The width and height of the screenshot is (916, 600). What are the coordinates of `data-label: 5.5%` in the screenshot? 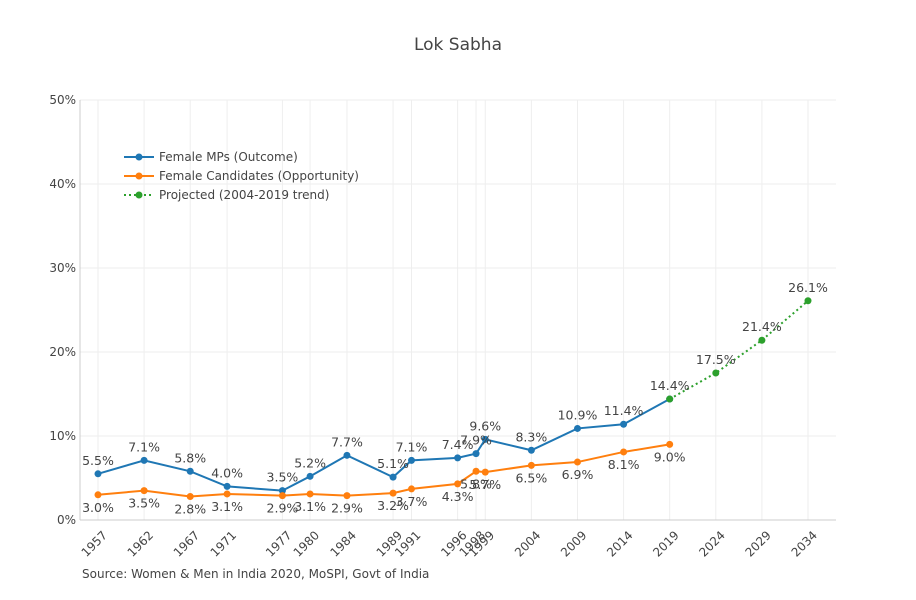 It's located at (98, 460).